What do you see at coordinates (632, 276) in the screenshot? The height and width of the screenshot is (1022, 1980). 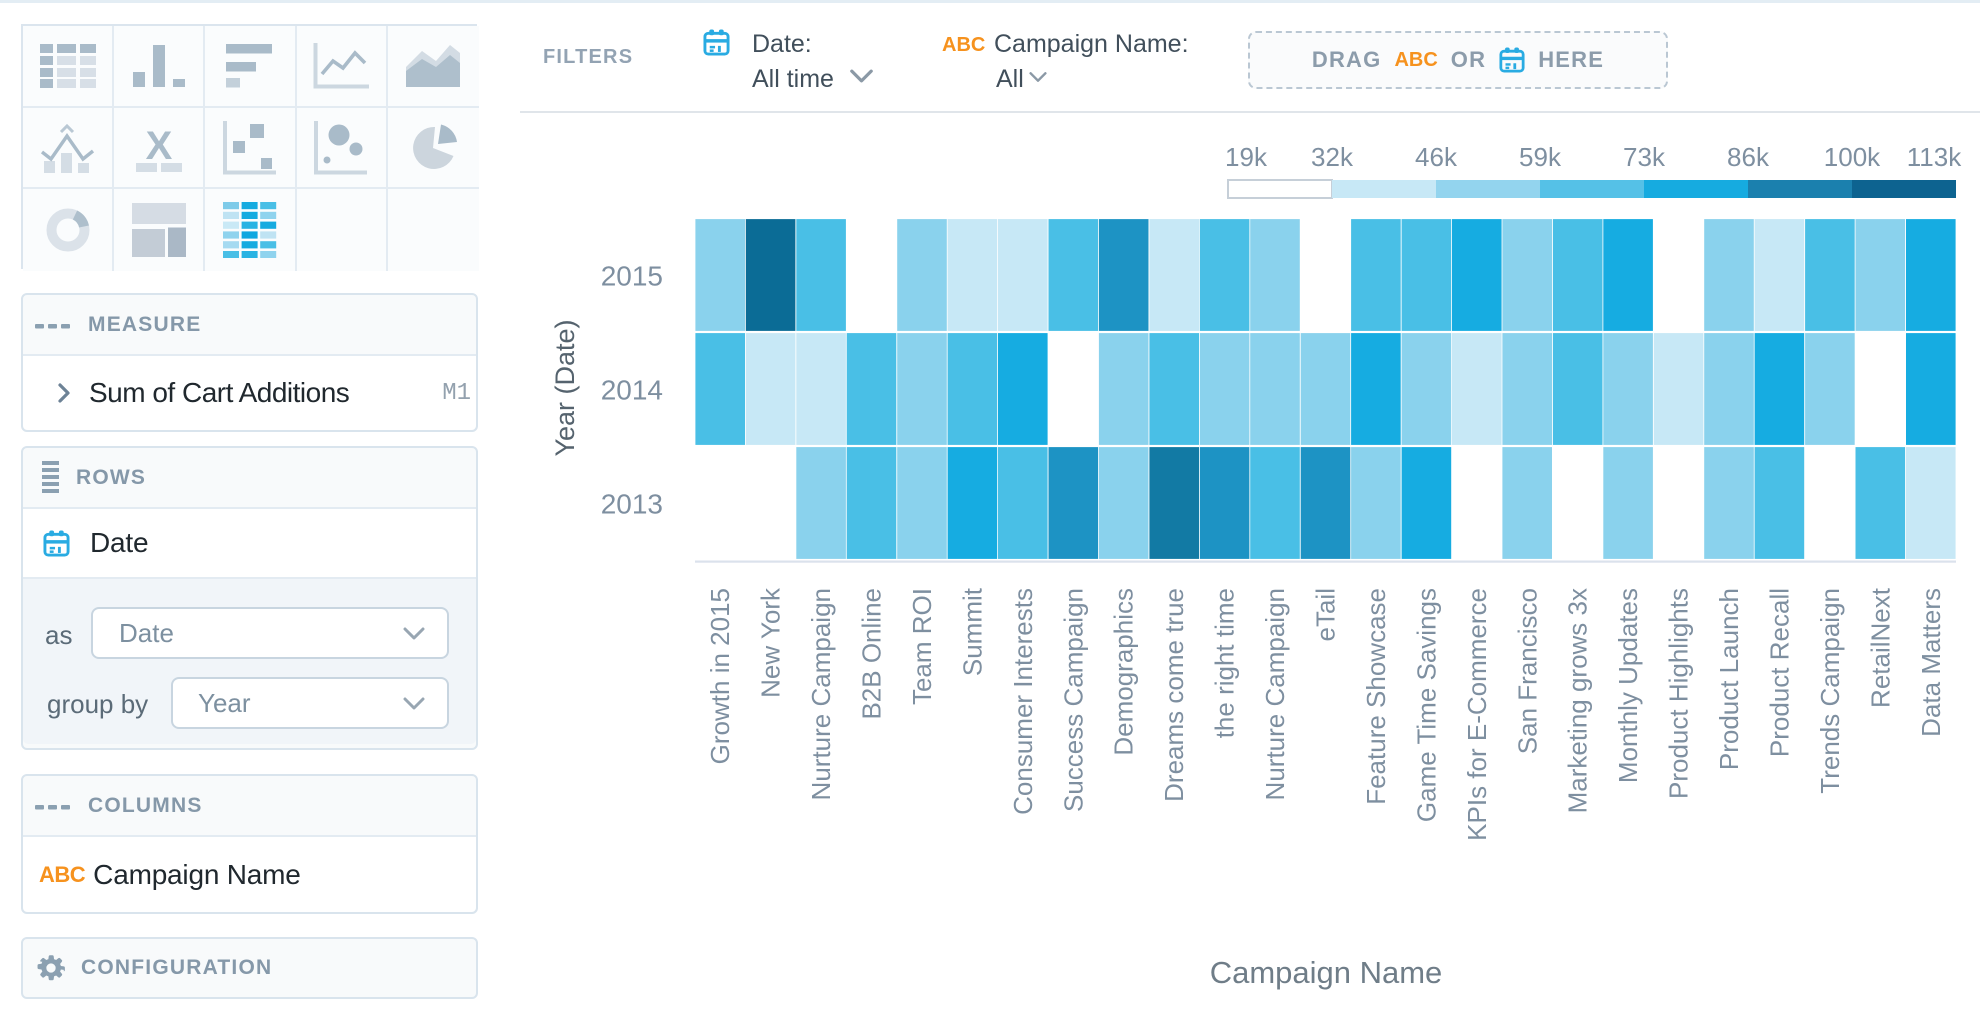 I see `svg-text: 2015` at bounding box center [632, 276].